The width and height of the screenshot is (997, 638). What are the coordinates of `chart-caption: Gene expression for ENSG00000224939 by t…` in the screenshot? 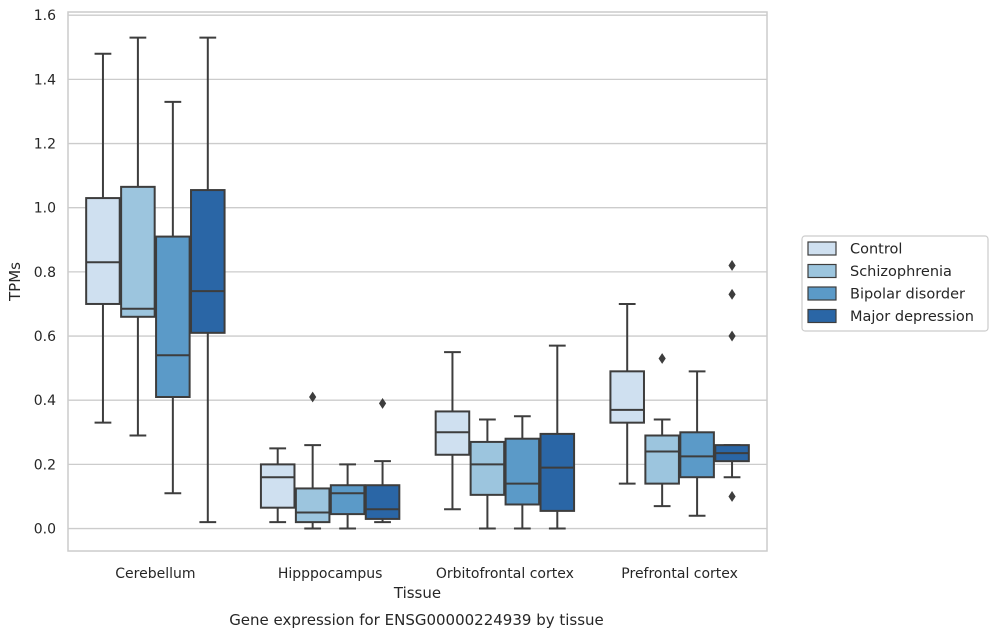 It's located at (416, 620).